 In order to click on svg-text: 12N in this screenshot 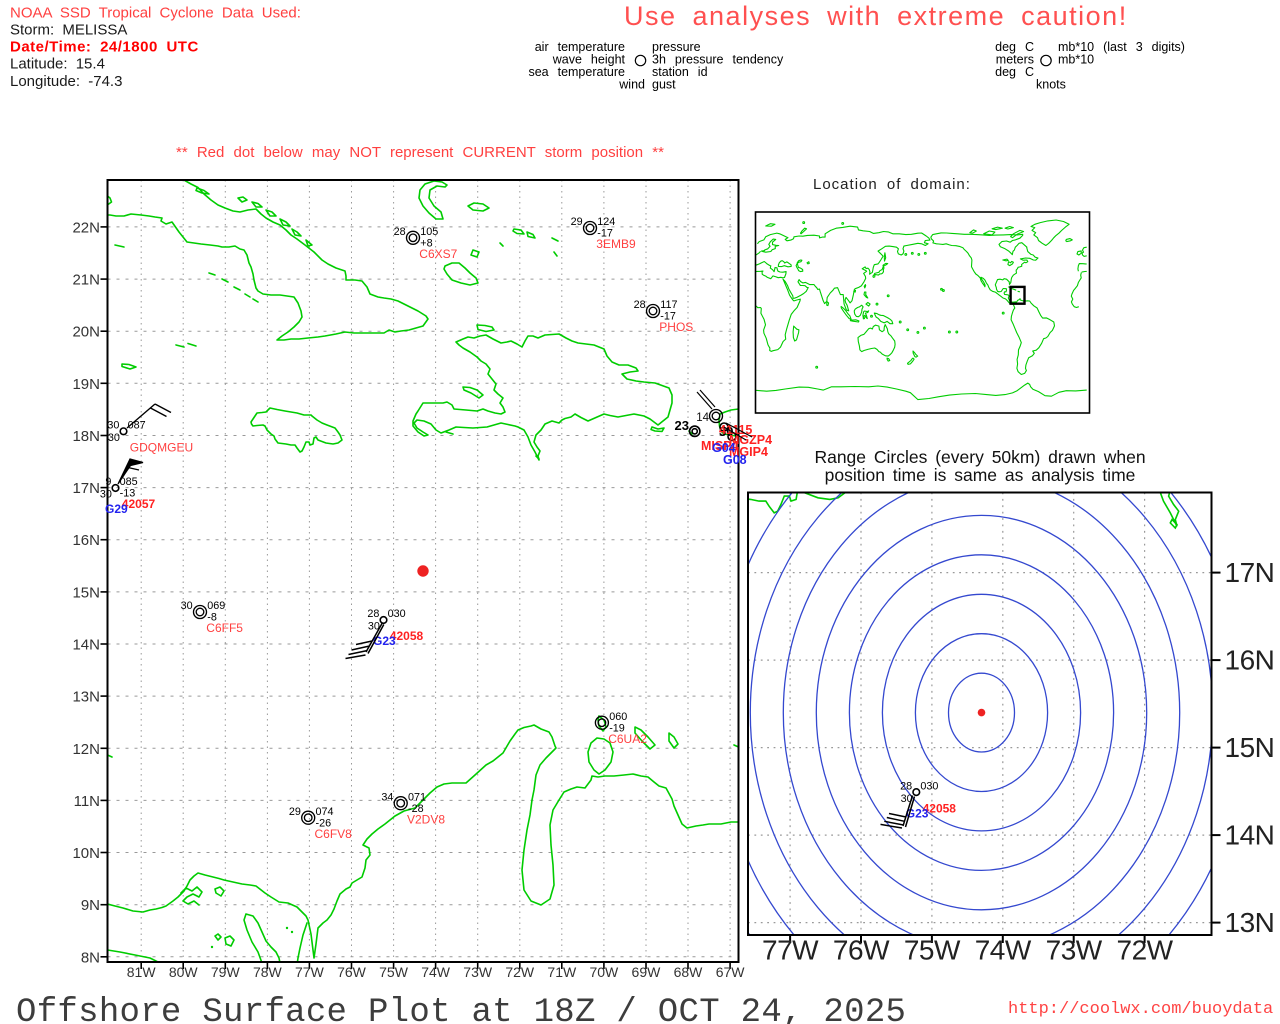, I will do `click(86, 749)`.